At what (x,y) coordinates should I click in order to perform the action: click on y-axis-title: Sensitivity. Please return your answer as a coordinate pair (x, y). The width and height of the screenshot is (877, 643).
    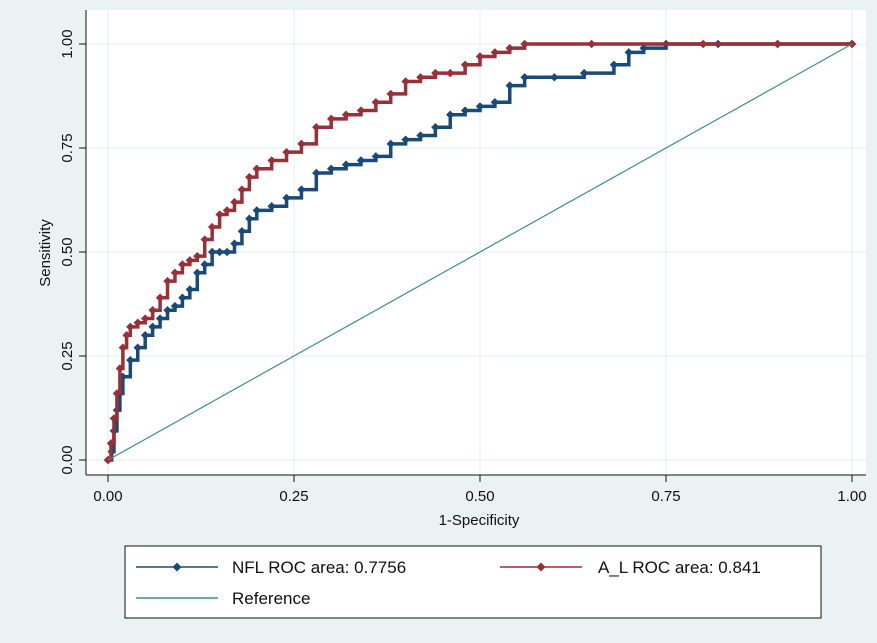
    Looking at the image, I should click on (45, 253).